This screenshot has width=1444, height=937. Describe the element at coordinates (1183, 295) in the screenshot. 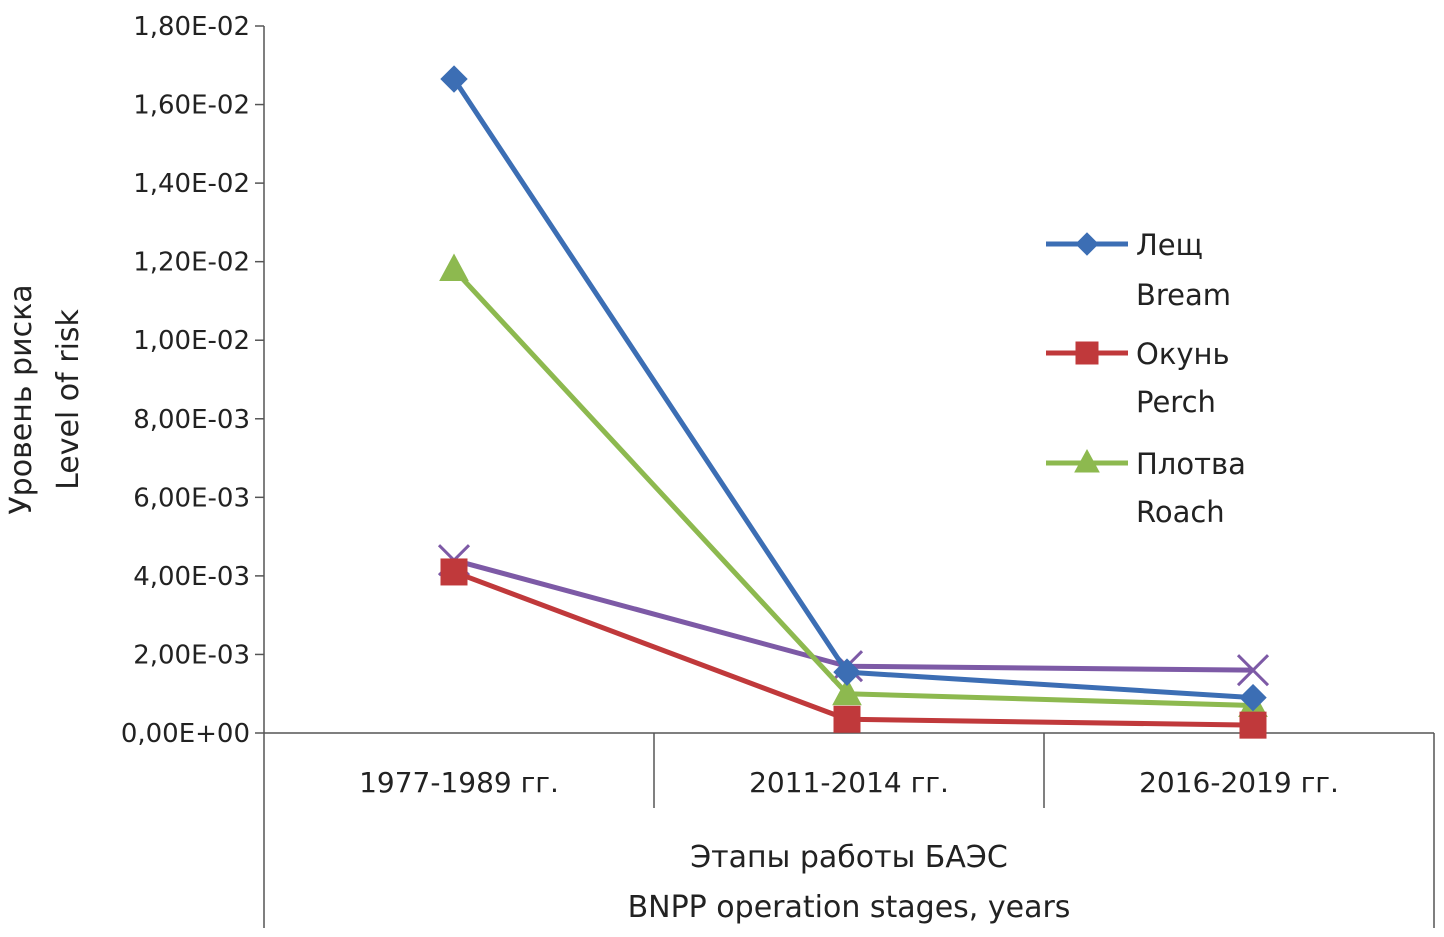

I see `legend-label-en: Bream` at that location.